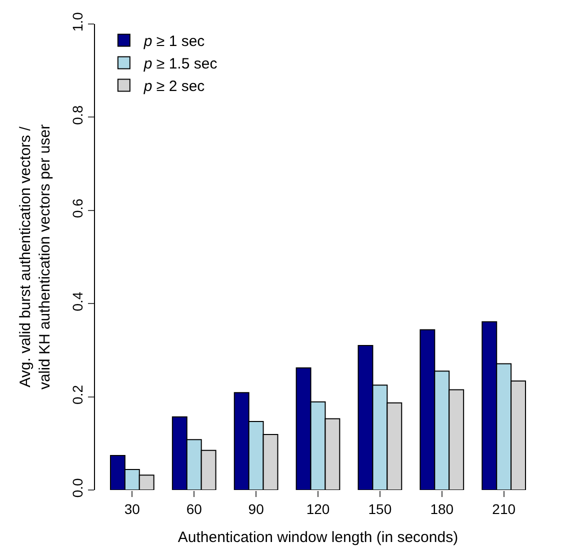 Image resolution: width=561 pixels, height=560 pixels. I want to click on x-tick-label: 150, so click(380, 508).